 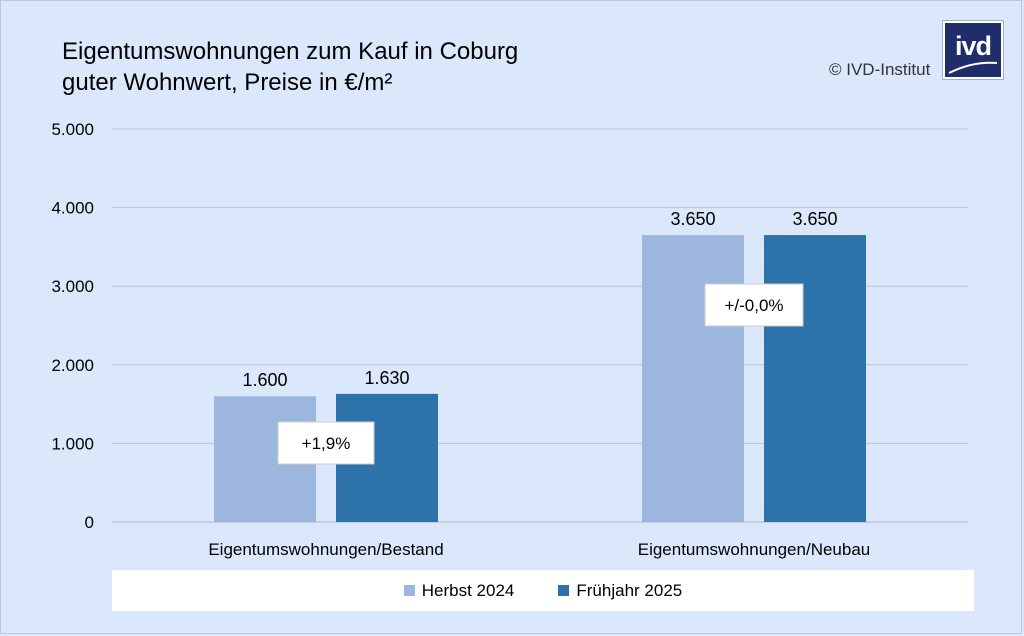 I want to click on legend-label-series1: Herbst 2024, so click(x=468, y=590).